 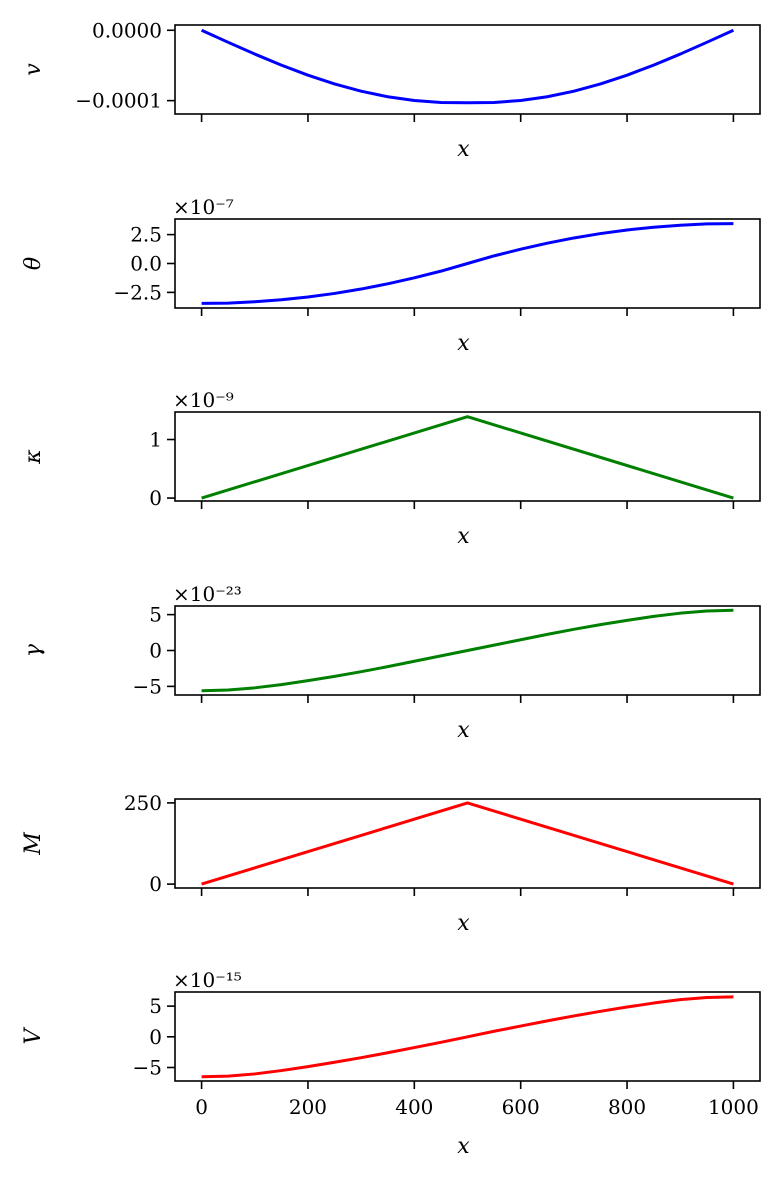 What do you see at coordinates (521, 1107) in the screenshot?
I see `x-tick-label: 600` at bounding box center [521, 1107].